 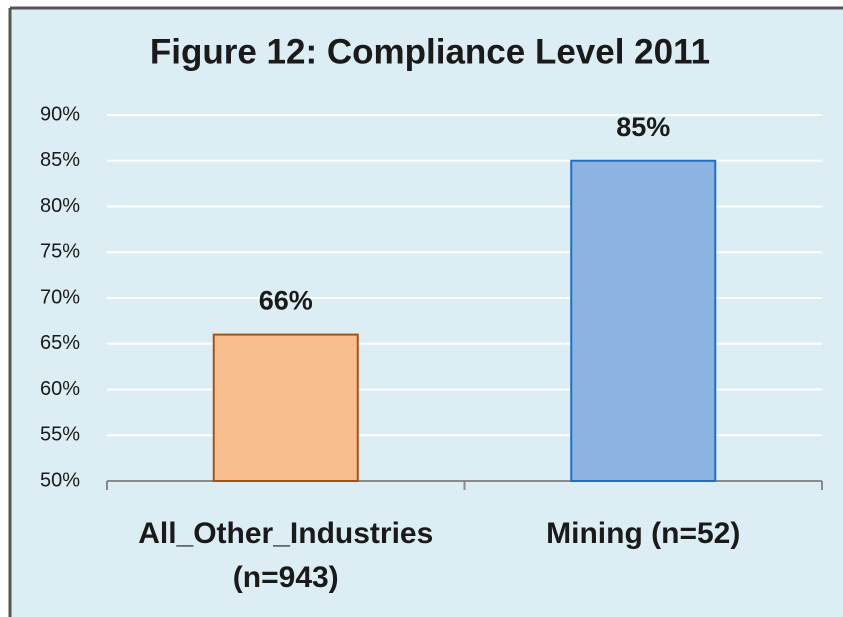 What do you see at coordinates (286, 301) in the screenshot?
I see `value-label: 66%` at bounding box center [286, 301].